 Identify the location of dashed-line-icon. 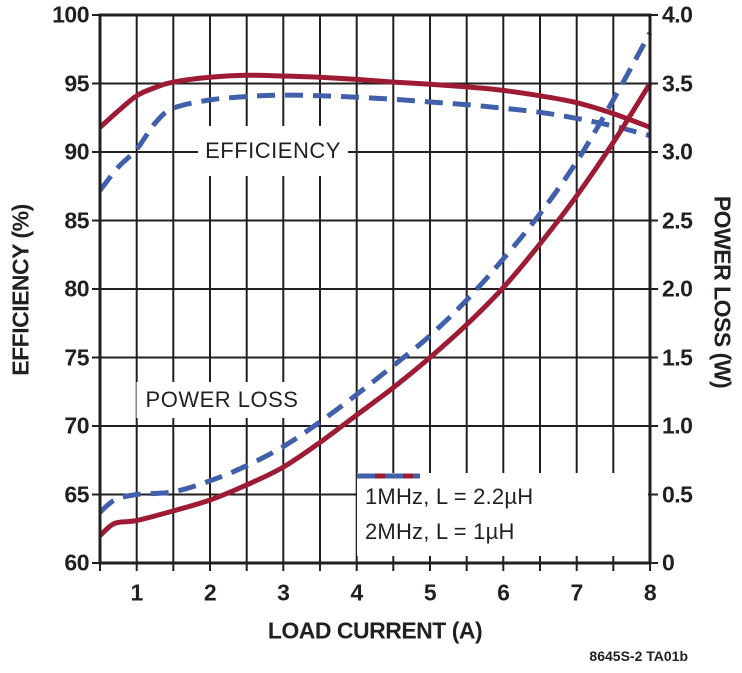
(388, 476).